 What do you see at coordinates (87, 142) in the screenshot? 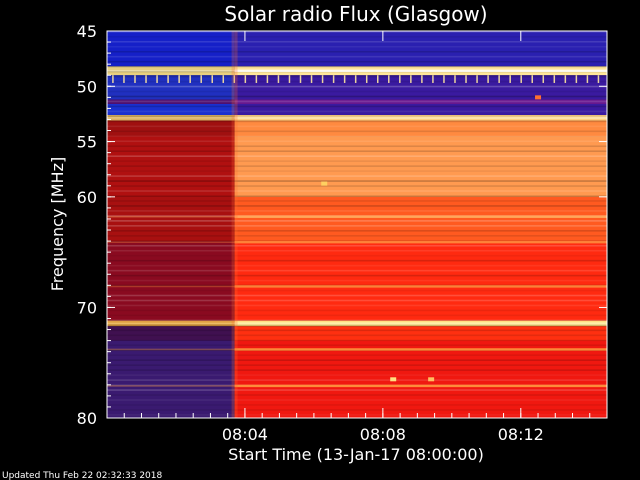
I see `y-tick-label-55: 55` at bounding box center [87, 142].